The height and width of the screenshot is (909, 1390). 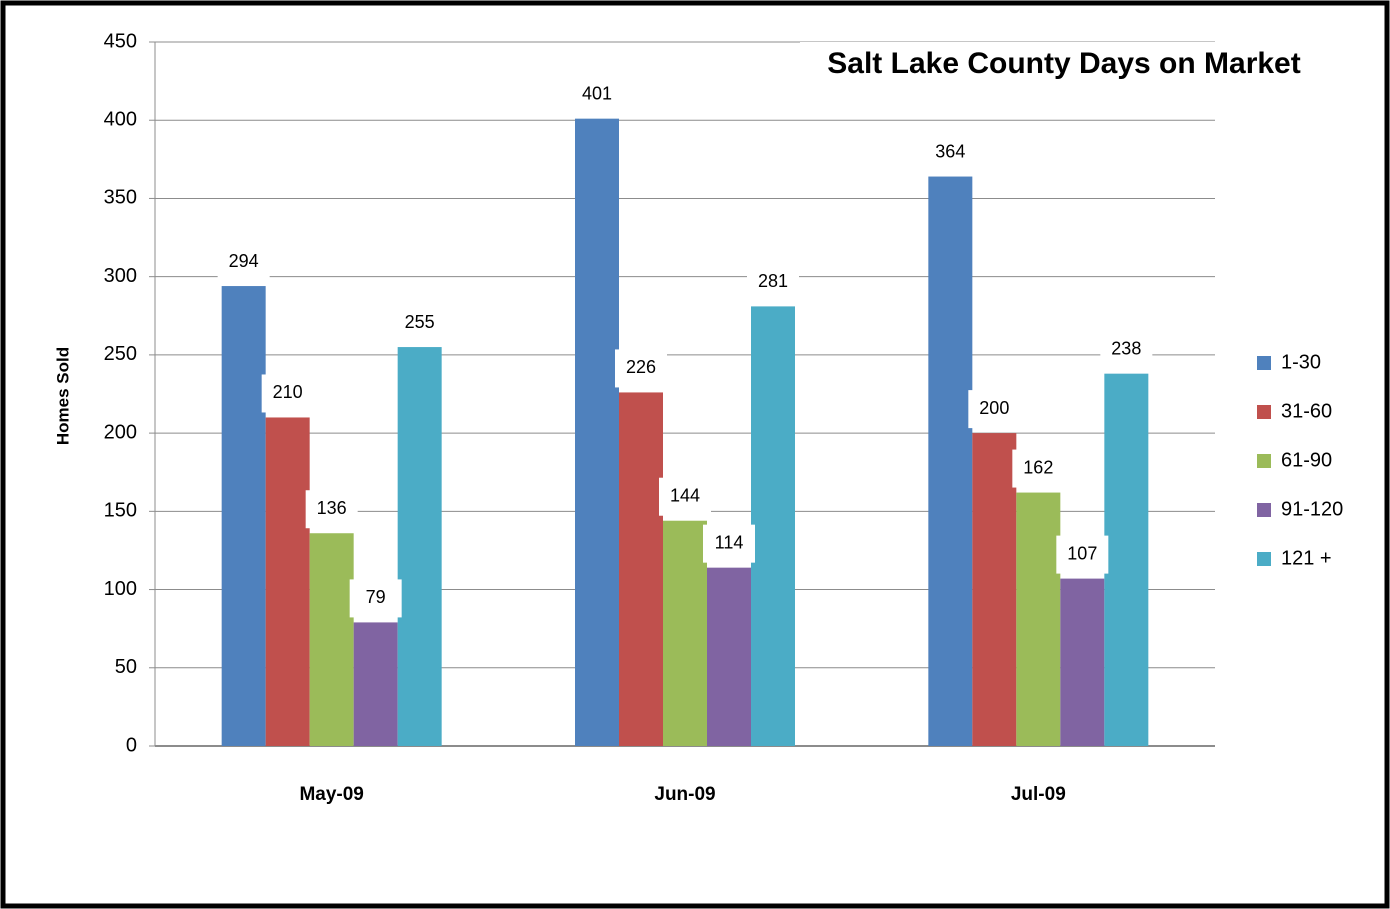 What do you see at coordinates (1306, 460) in the screenshot?
I see `legend-label: 61-90` at bounding box center [1306, 460].